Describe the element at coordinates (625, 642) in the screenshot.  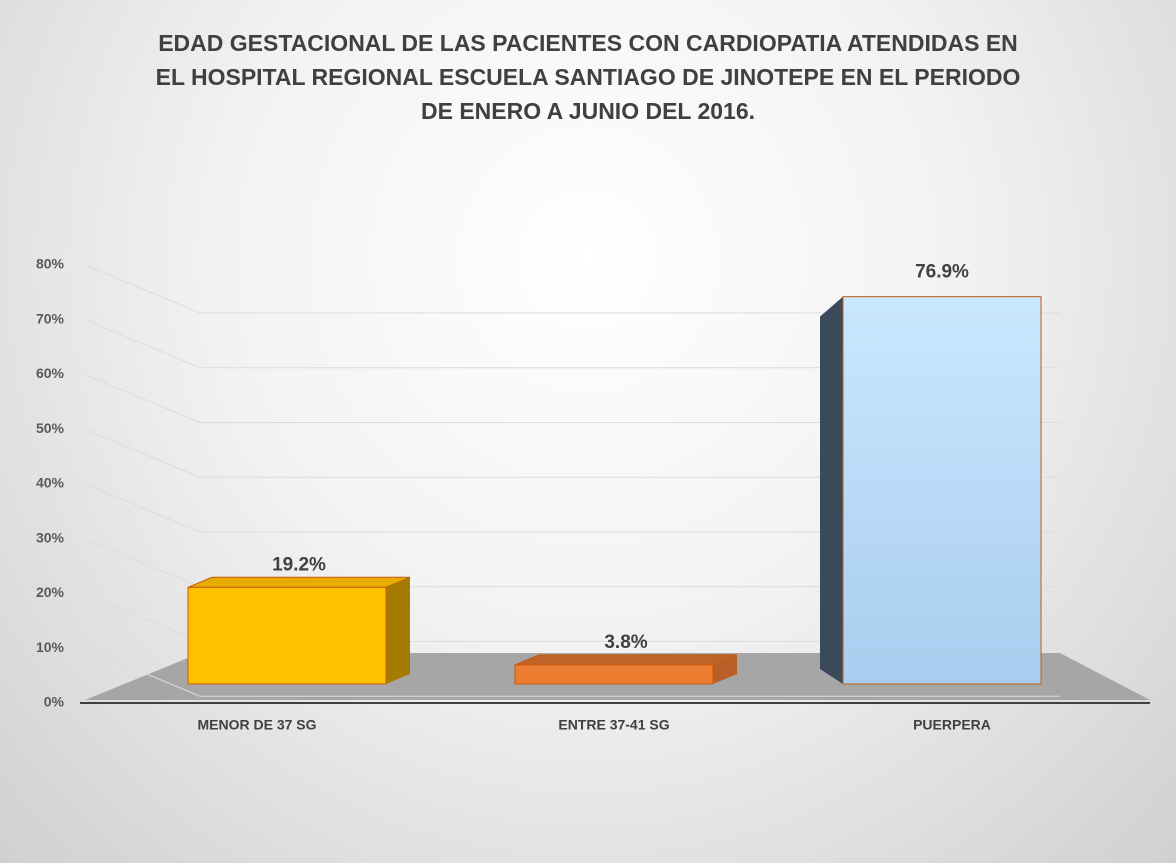
I see `data-label: 3.8%` at that location.